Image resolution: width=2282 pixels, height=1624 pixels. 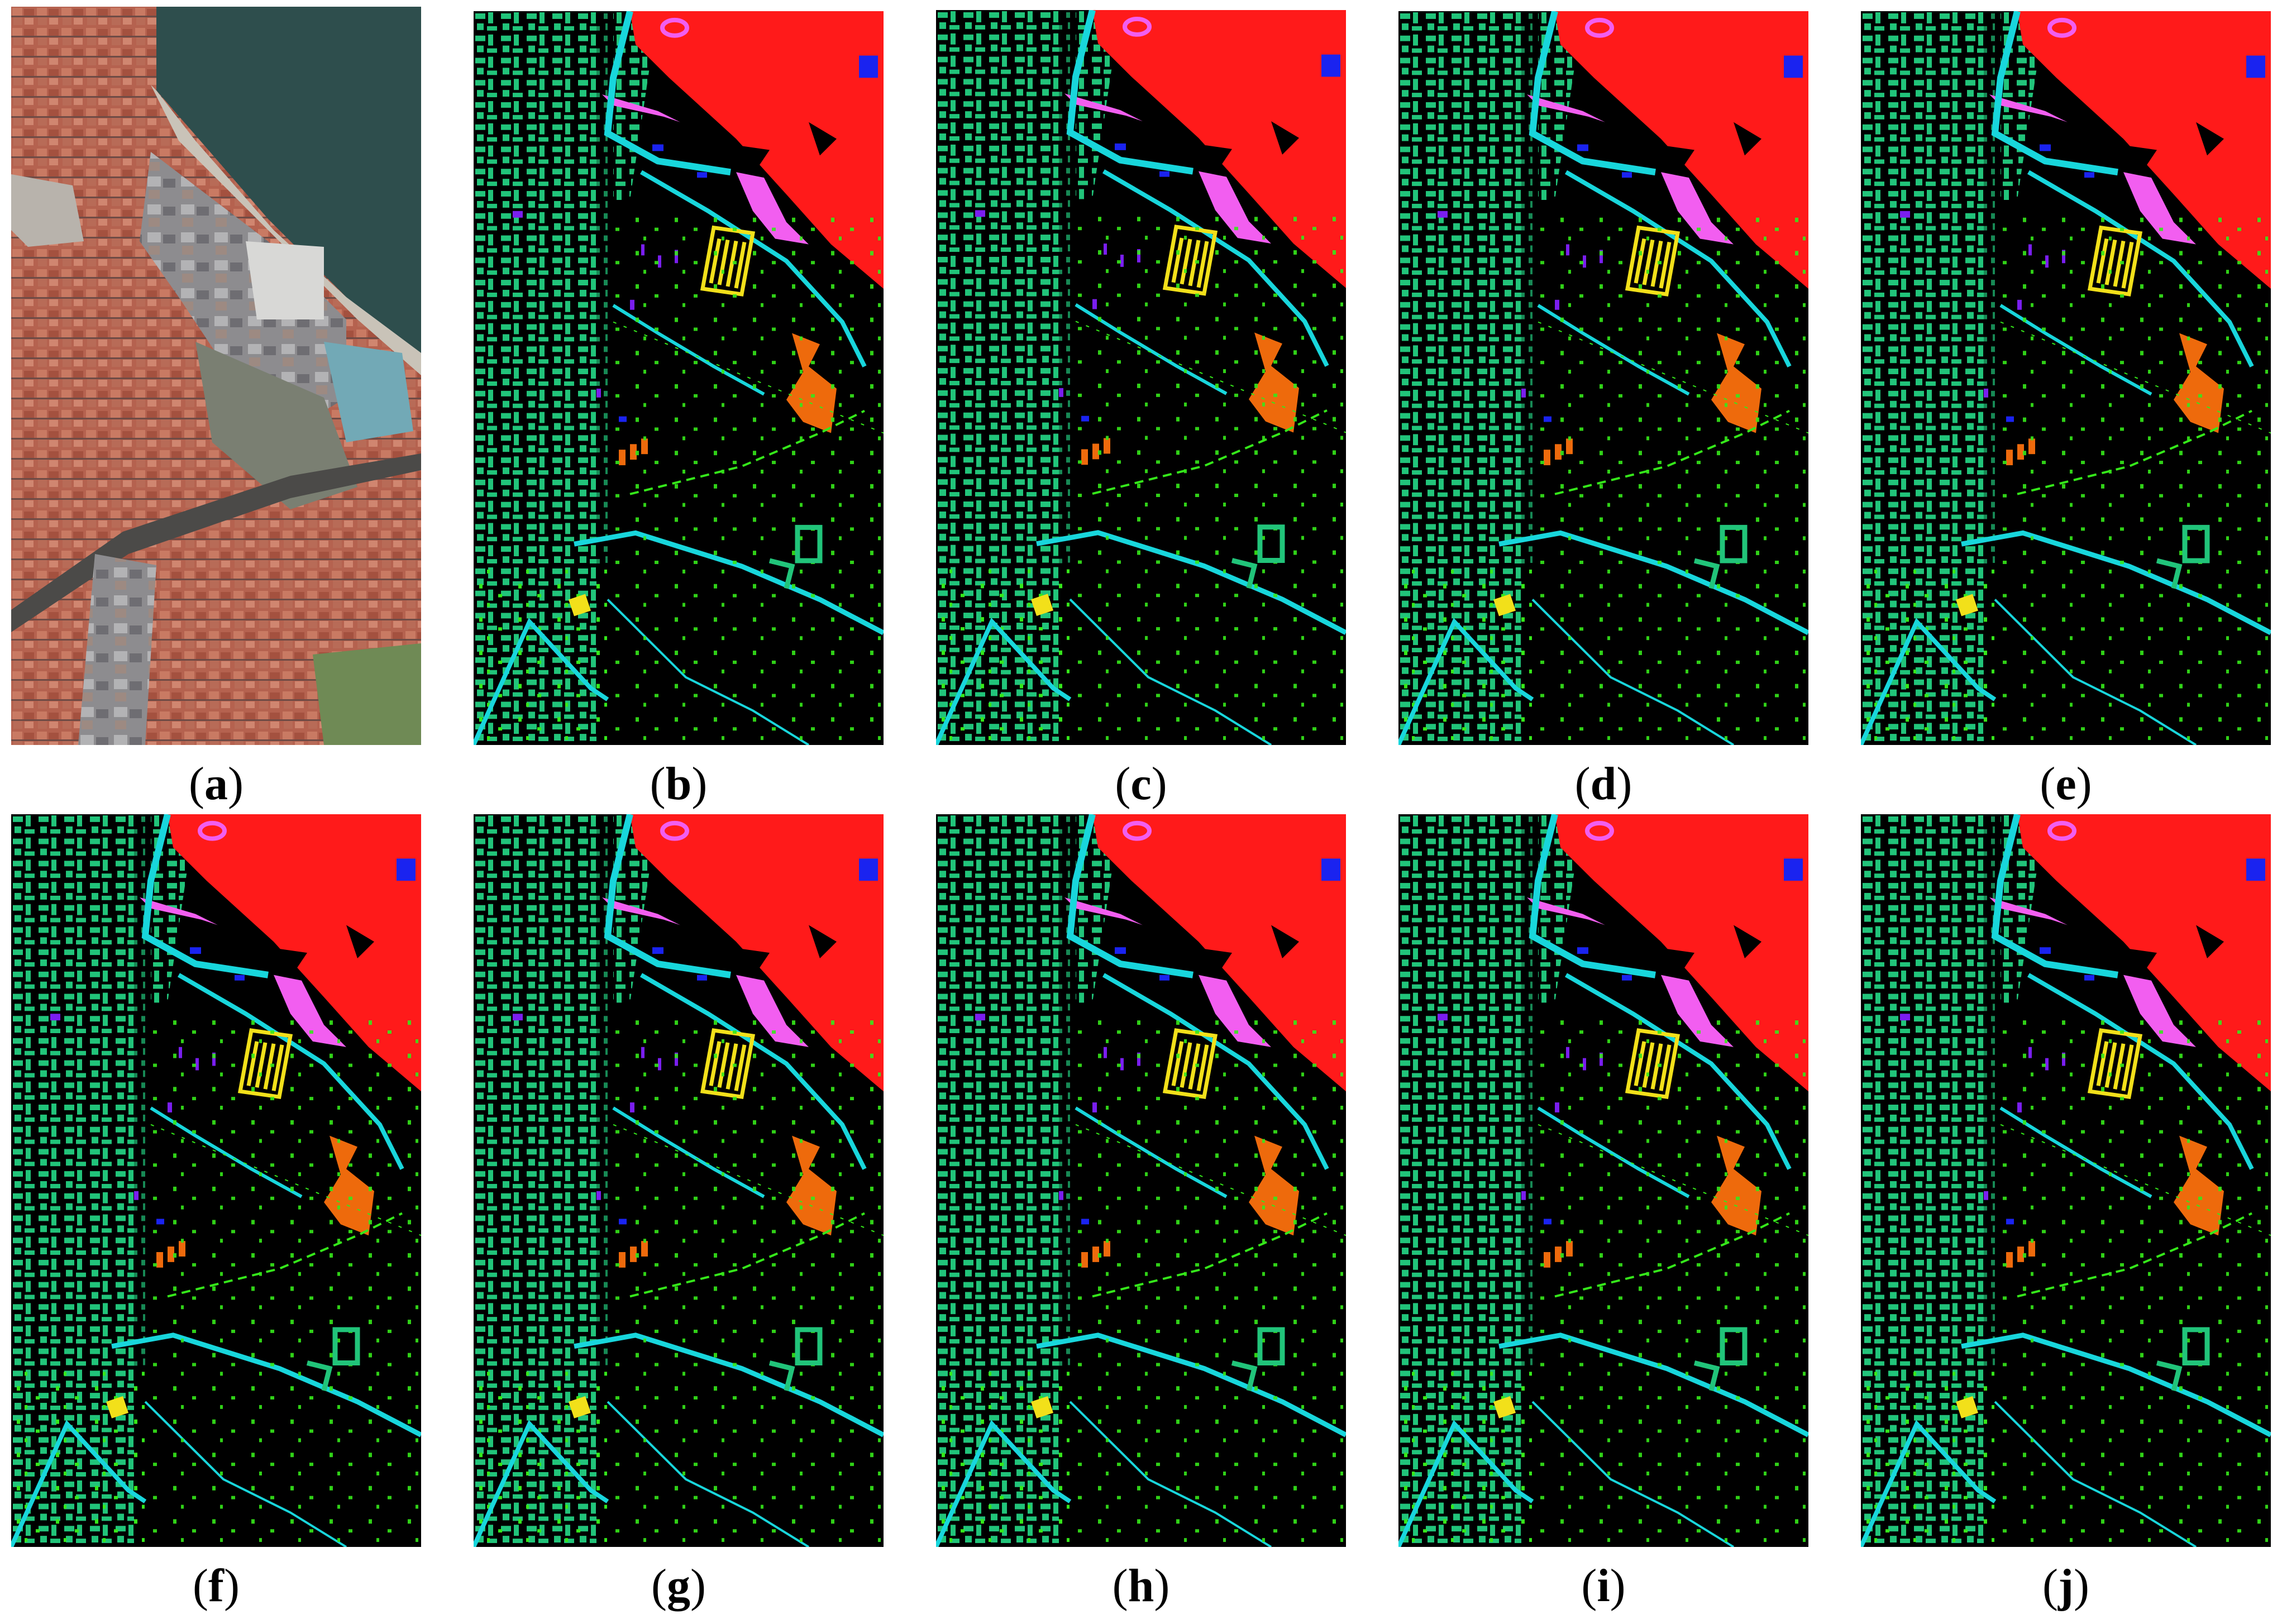 I want to click on caption-e: (e), so click(x=2066, y=784).